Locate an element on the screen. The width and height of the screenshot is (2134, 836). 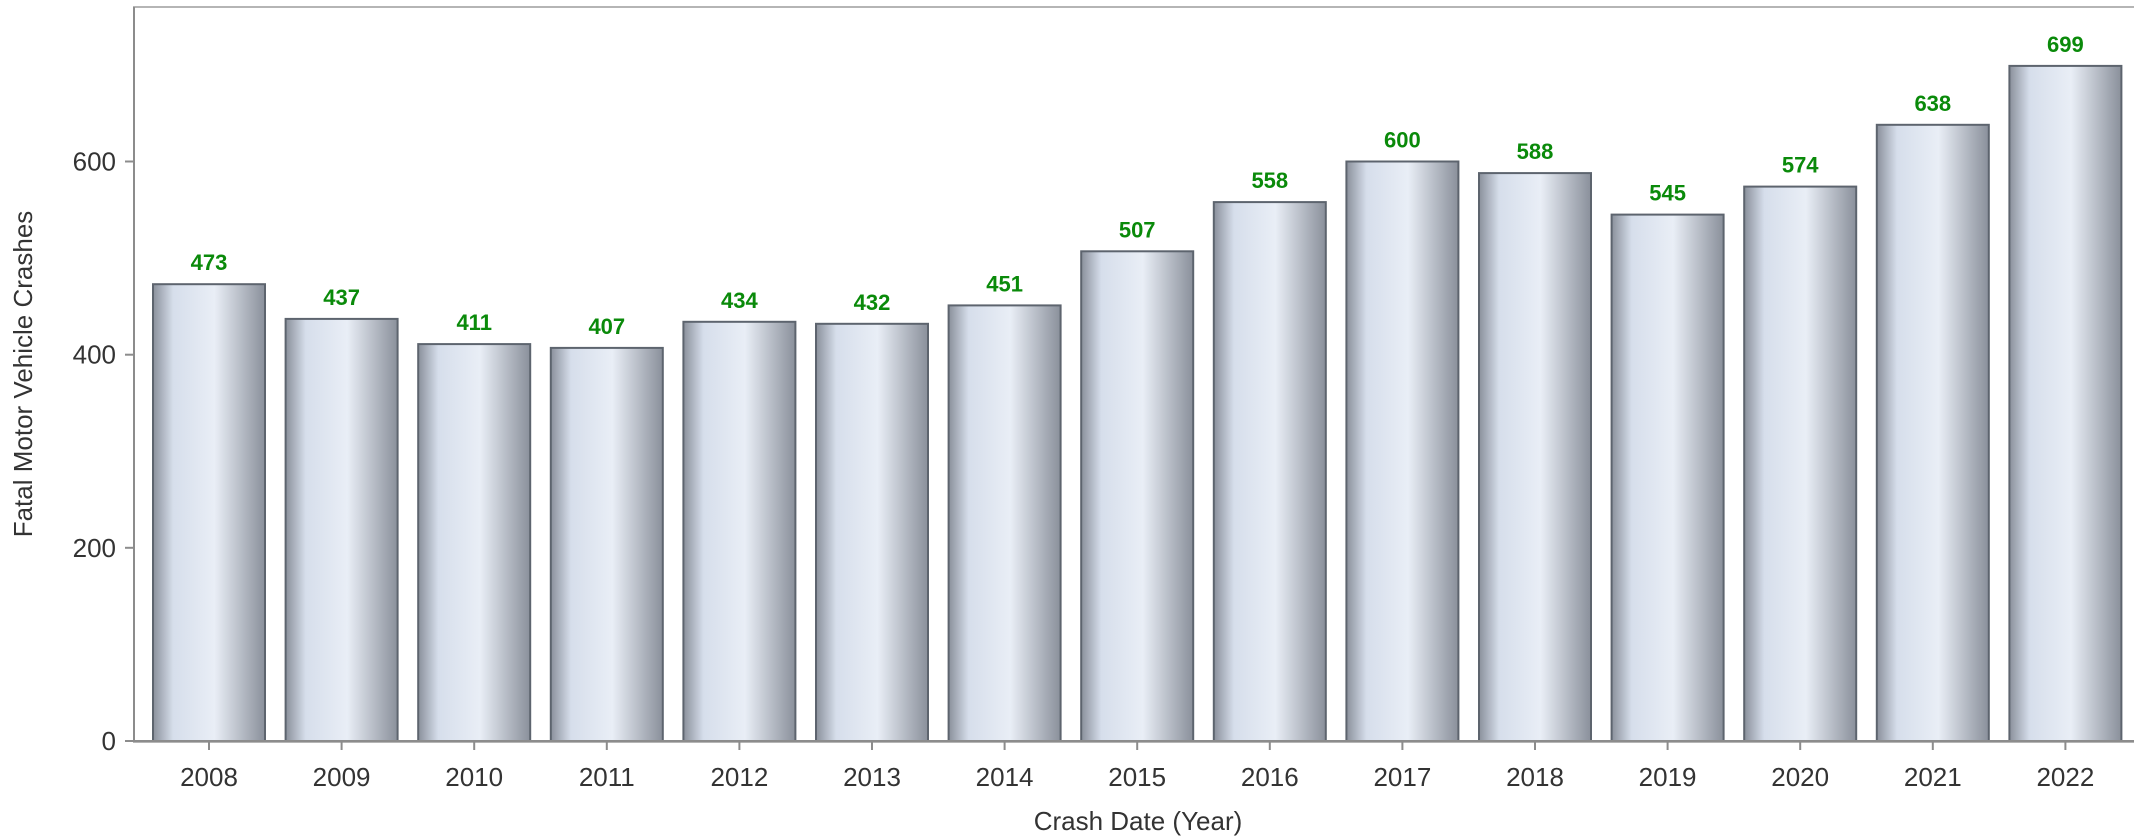
bar-2009 is located at coordinates (341, 529).